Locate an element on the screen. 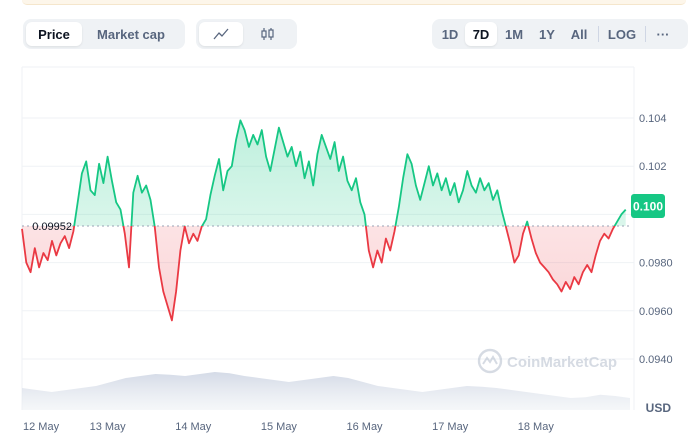 The width and height of the screenshot is (692, 437). range-1d-button: 1D is located at coordinates (450, 34).